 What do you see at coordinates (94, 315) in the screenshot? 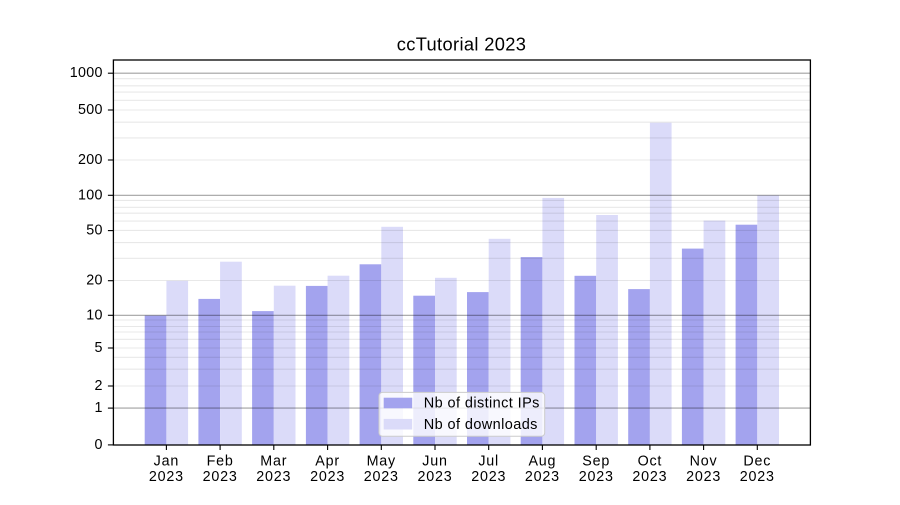
I see `svg-text: 10` at bounding box center [94, 315].